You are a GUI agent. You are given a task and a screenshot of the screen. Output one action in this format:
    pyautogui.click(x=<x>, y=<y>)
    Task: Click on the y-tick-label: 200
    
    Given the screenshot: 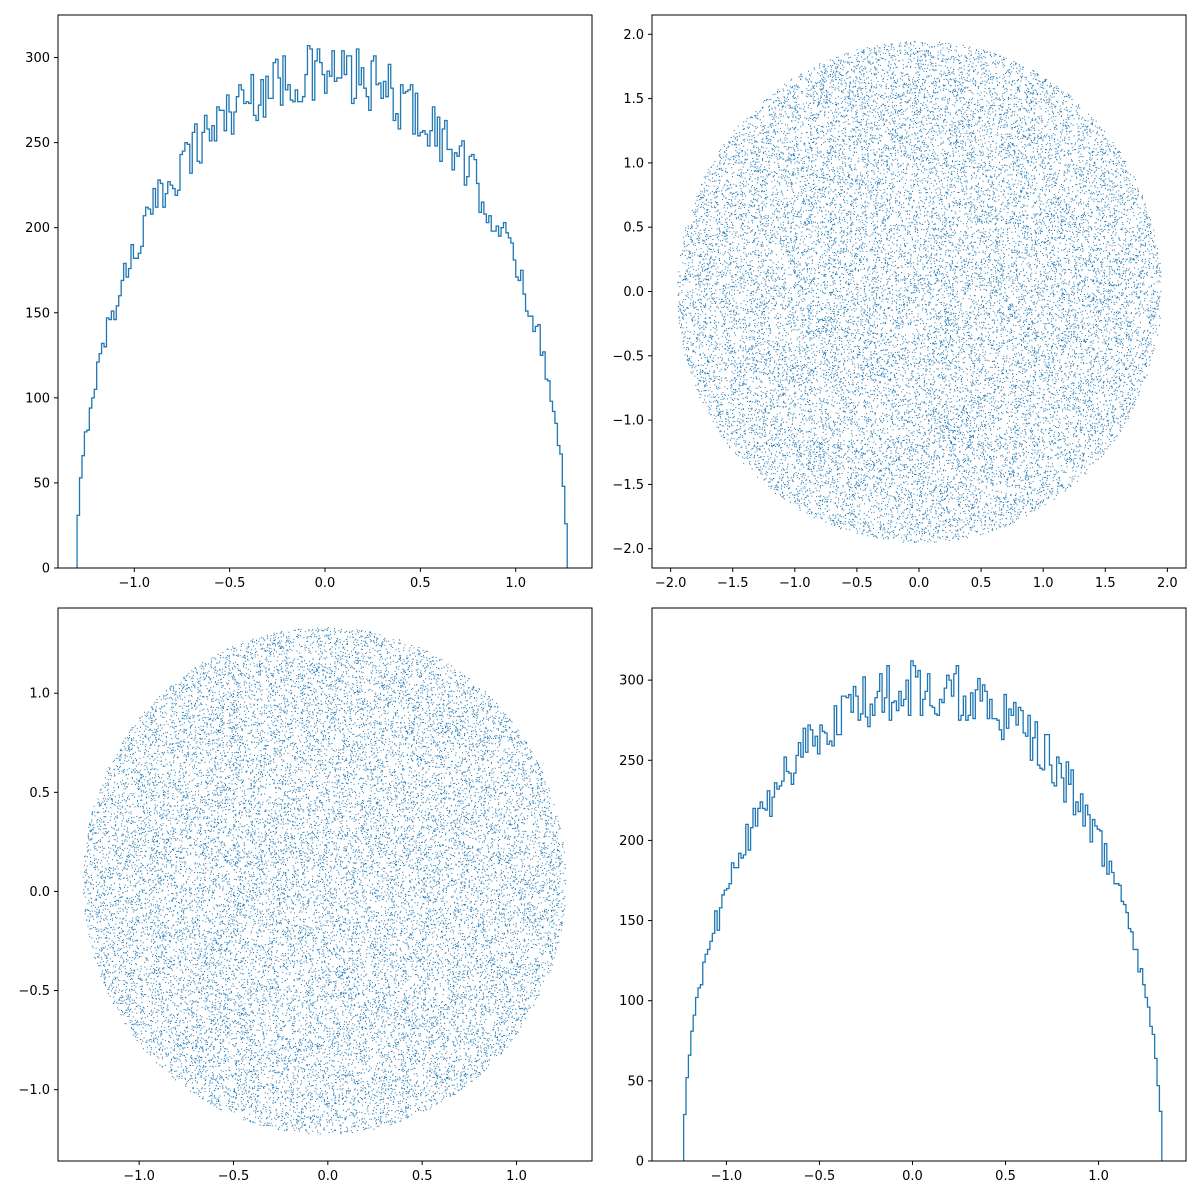 What is the action you would take?
    pyautogui.click(x=631, y=841)
    